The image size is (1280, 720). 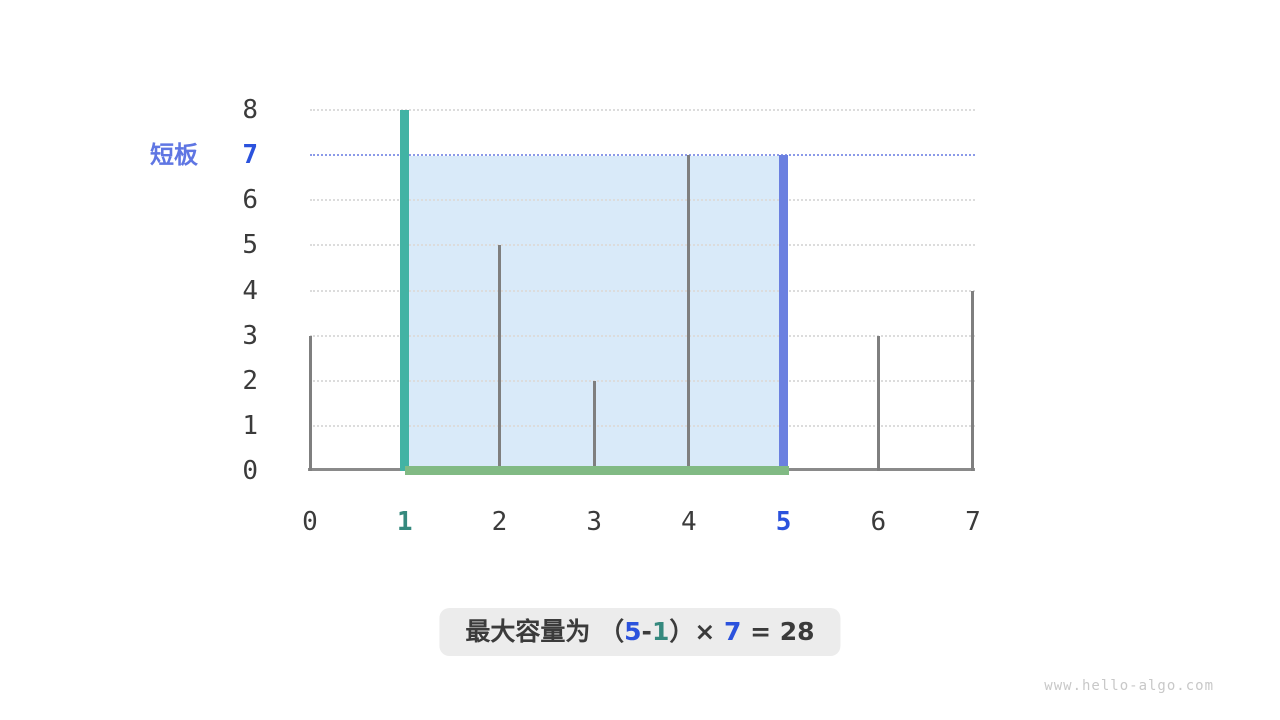 What do you see at coordinates (783, 522) in the screenshot?
I see `x-tick-label: 5` at bounding box center [783, 522].